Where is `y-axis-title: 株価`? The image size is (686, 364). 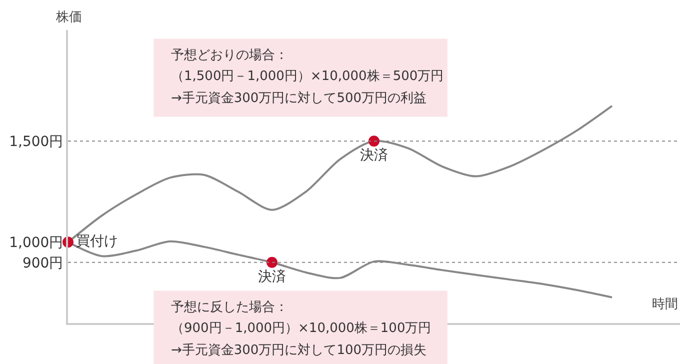
y-axis-title: 株価 is located at coordinates (68, 17).